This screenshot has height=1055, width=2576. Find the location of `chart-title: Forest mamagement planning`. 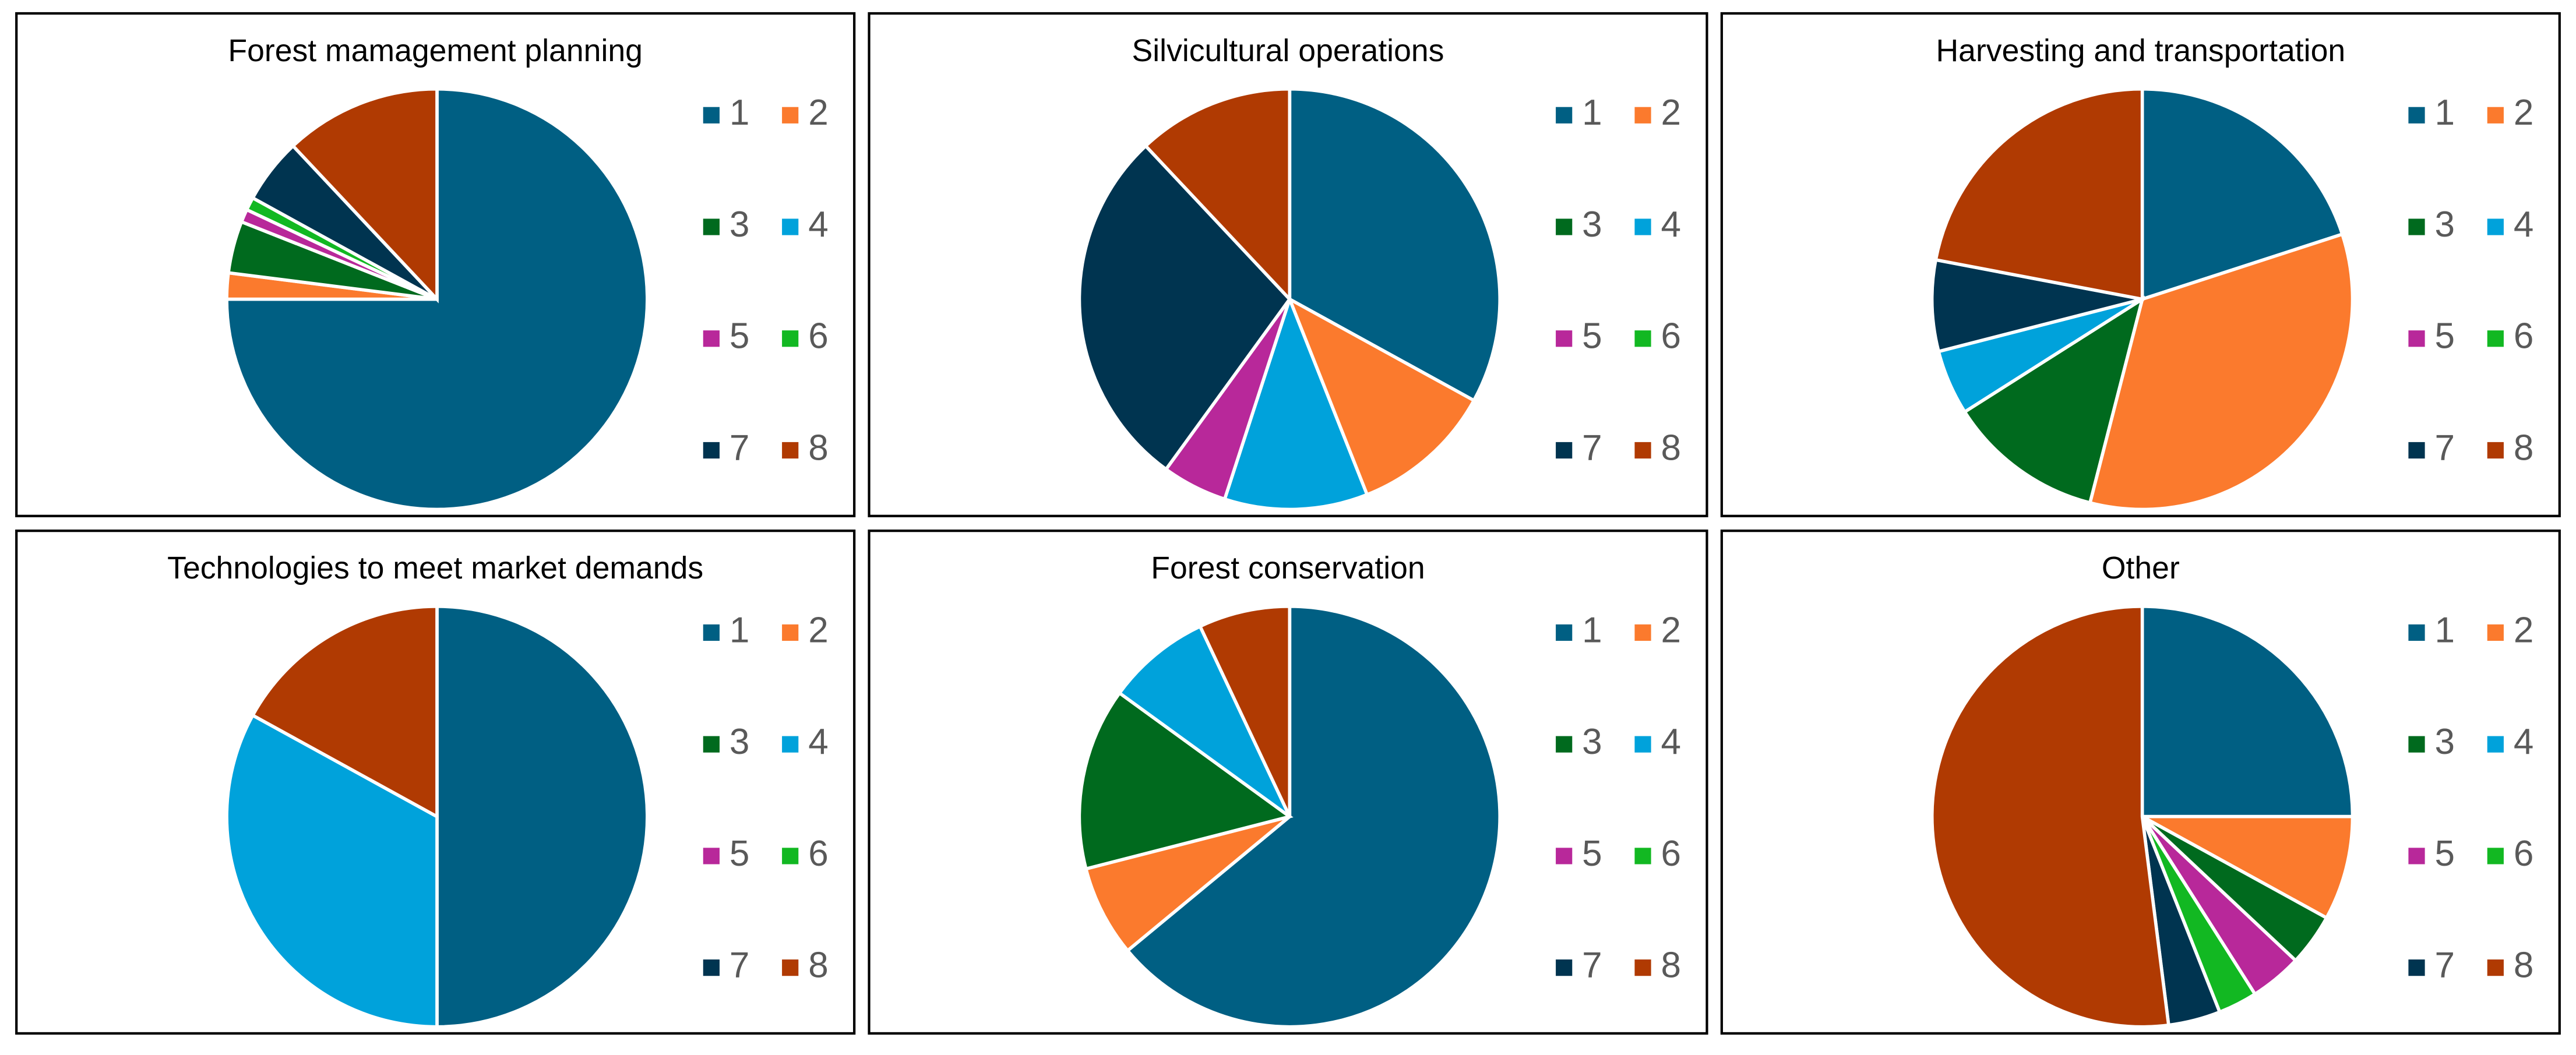

chart-title: Forest mamagement planning is located at coordinates (436, 51).